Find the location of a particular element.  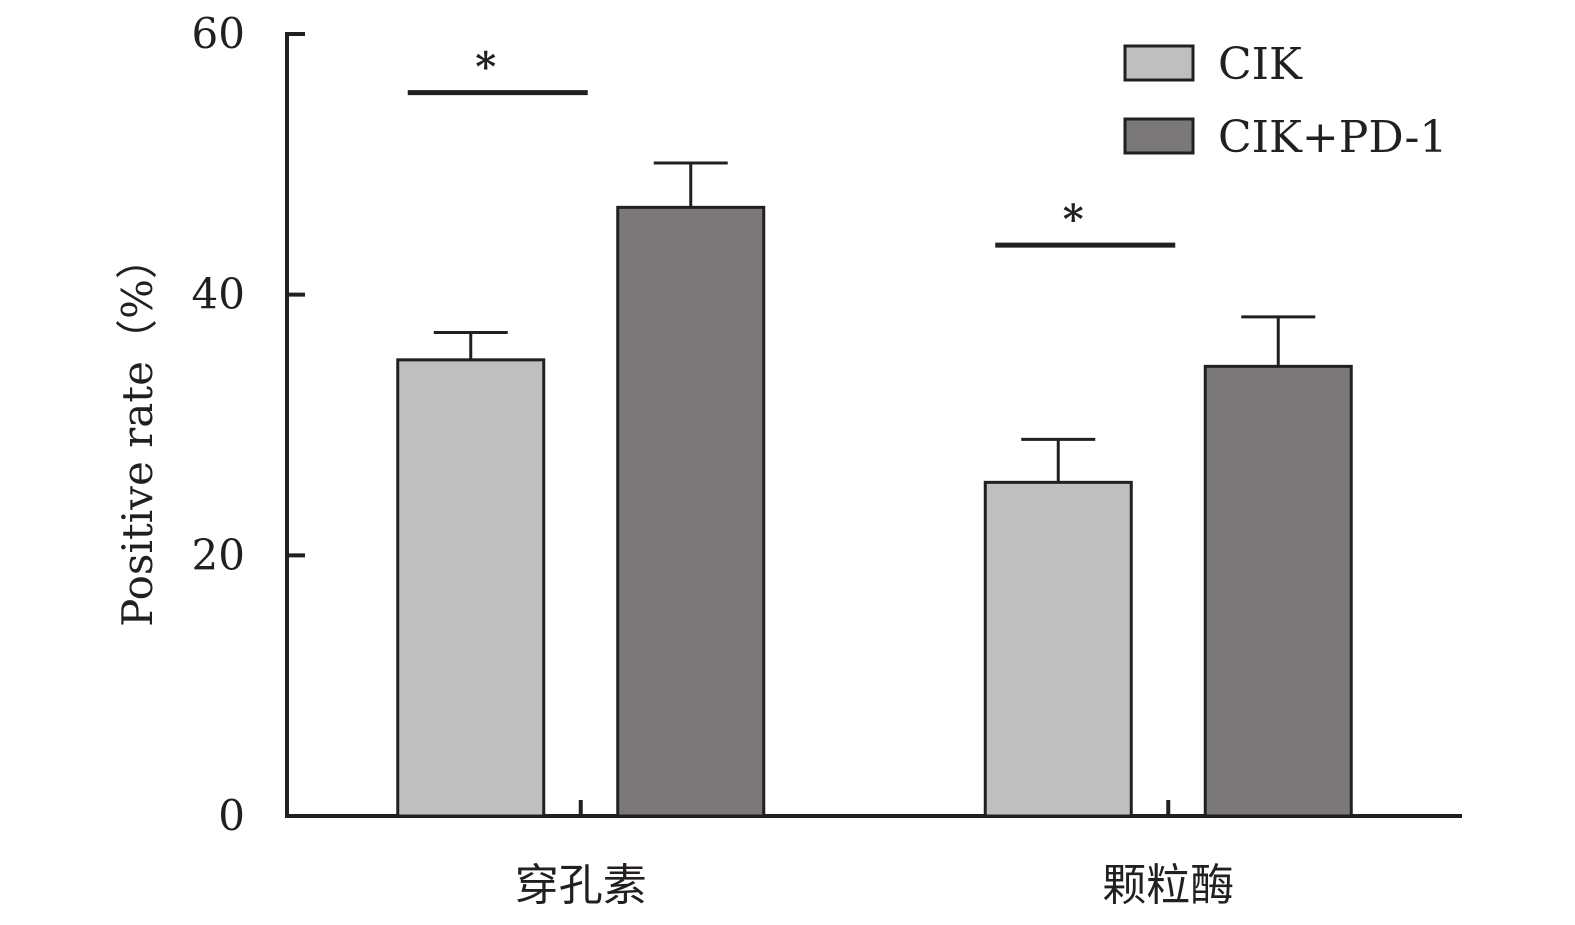

y-tick-label: 40 is located at coordinates (218, 294).